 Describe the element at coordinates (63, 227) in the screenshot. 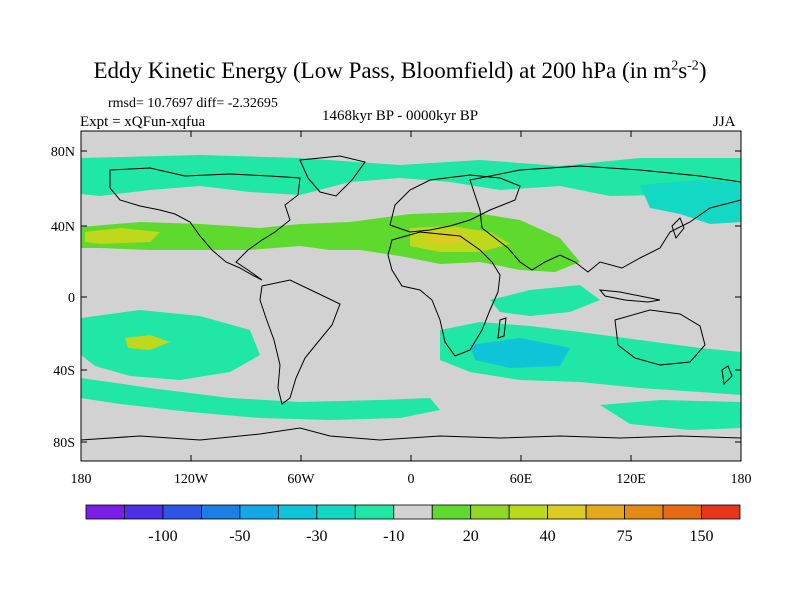

I see `y-tick-label: 40N` at that location.